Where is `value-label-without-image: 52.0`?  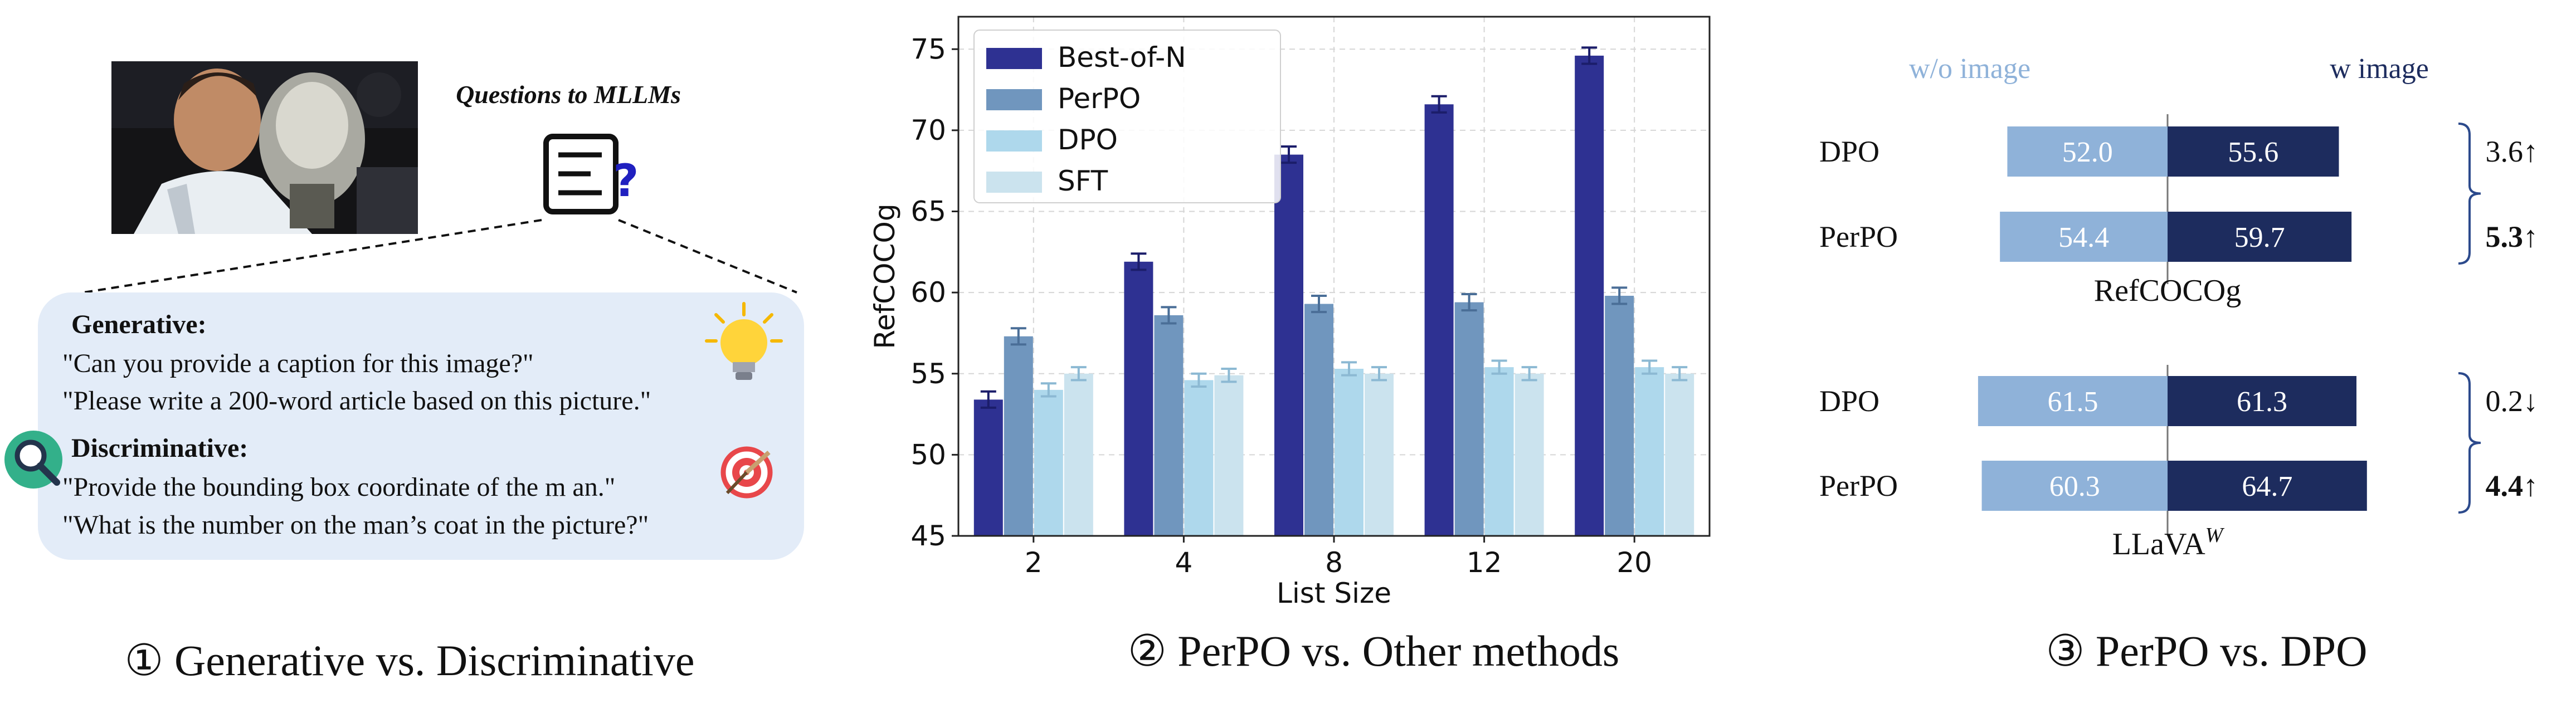
value-label-without-image: 52.0 is located at coordinates (2087, 152).